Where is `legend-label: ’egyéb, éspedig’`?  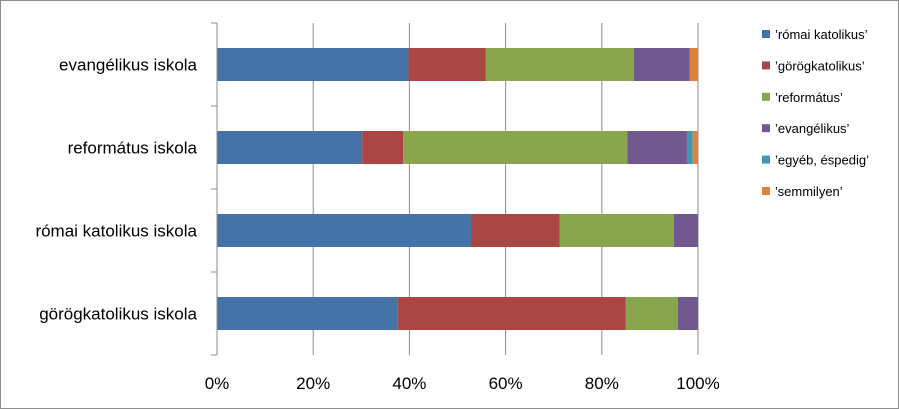
legend-label: ’egyéb, éspedig’ is located at coordinates (822, 160).